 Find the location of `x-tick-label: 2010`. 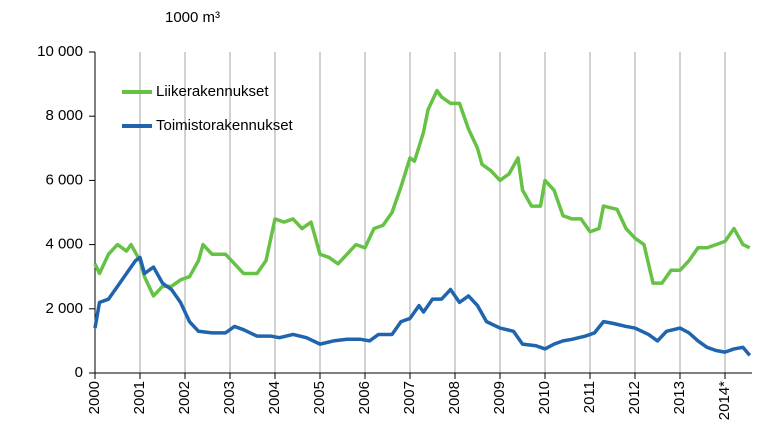

x-tick-label: 2010 is located at coordinates (544, 397).